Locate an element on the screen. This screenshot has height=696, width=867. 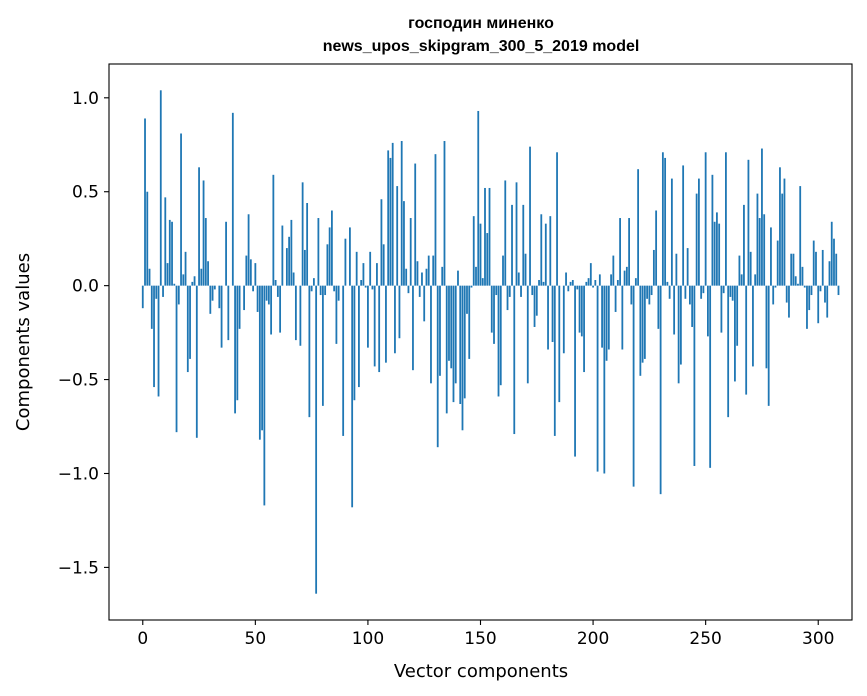
y-tick-label-0: −1.5 is located at coordinates (78, 568).